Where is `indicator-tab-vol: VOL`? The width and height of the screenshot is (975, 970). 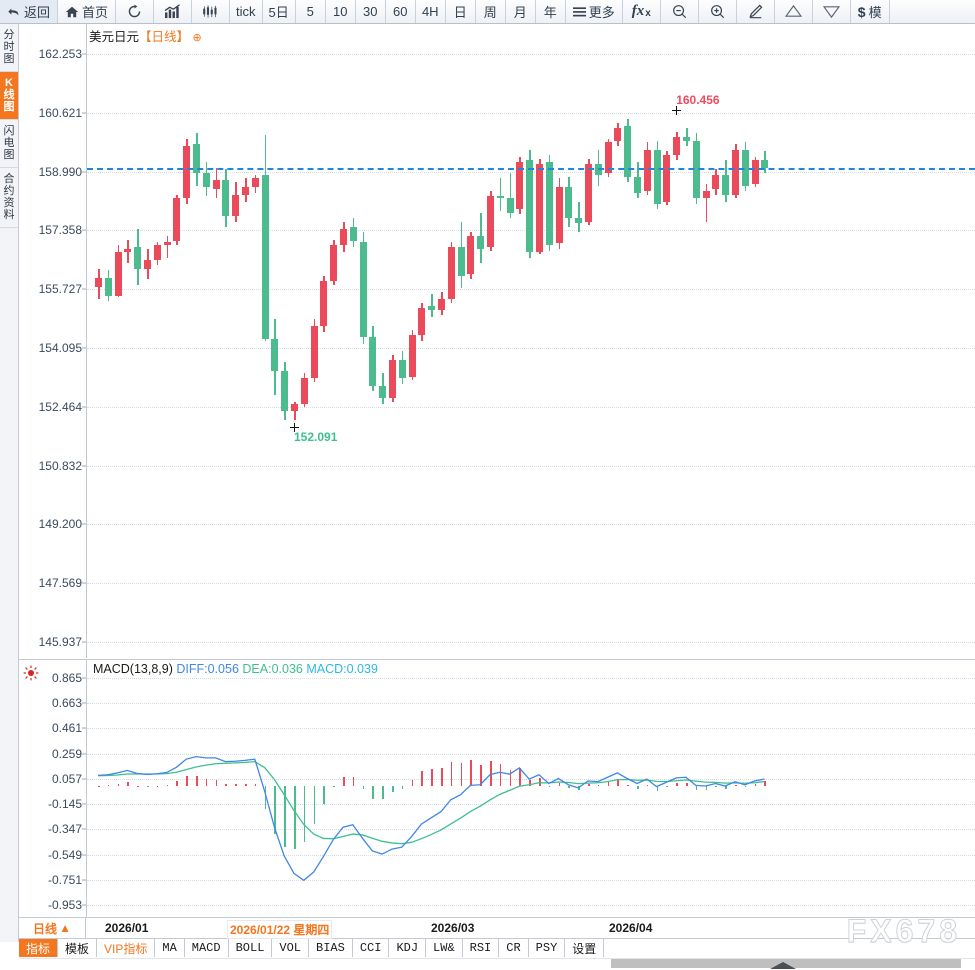
indicator-tab-vol: VOL is located at coordinates (291, 948).